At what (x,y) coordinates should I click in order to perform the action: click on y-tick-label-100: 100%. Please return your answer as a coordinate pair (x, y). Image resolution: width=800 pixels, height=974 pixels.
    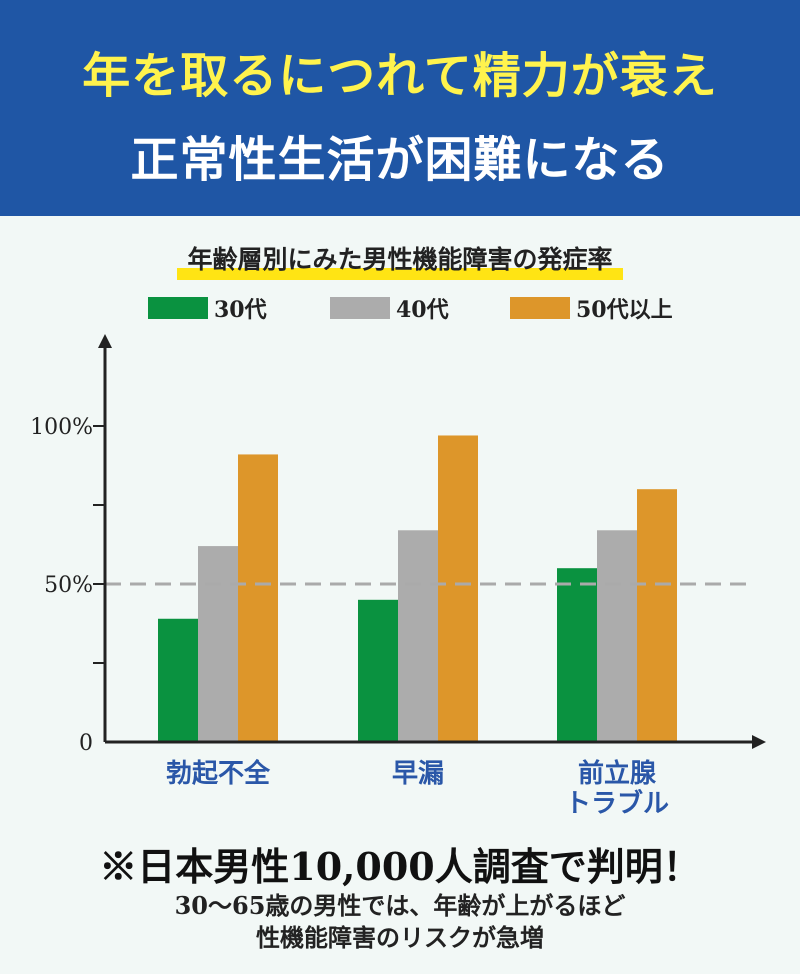
    Looking at the image, I should click on (61, 427).